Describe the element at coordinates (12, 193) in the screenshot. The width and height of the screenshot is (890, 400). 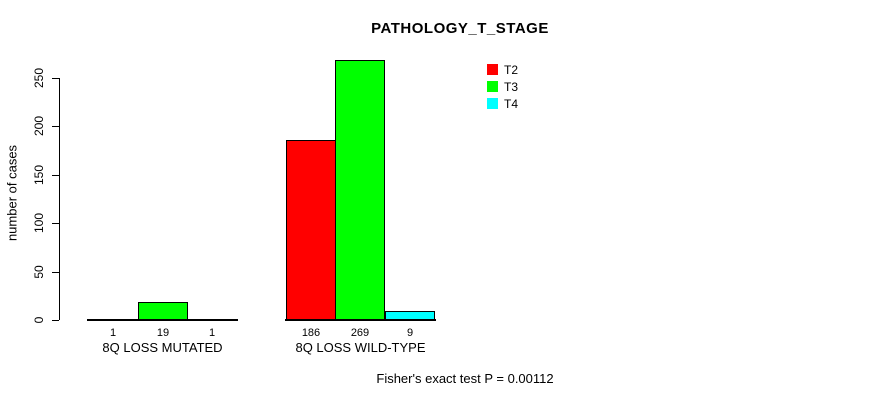
I see `y-axis-label: number of cases` at that location.